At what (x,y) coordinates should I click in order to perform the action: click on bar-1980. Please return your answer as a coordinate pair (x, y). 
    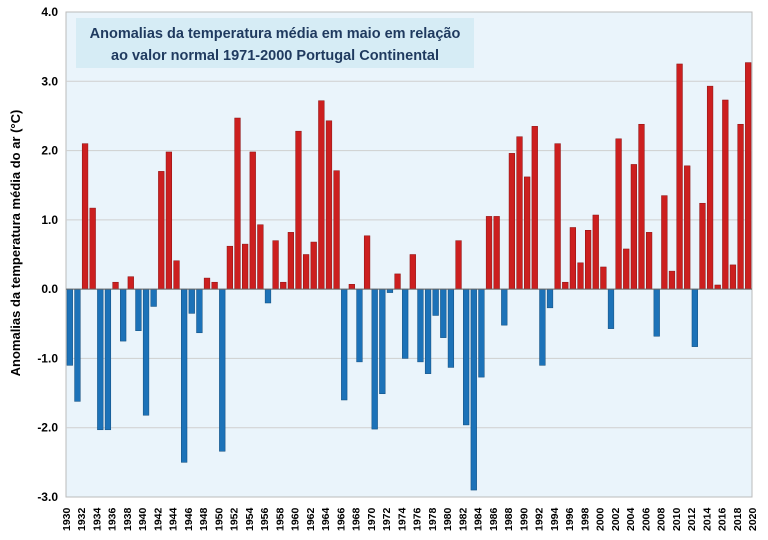
    Looking at the image, I should click on (443, 313).